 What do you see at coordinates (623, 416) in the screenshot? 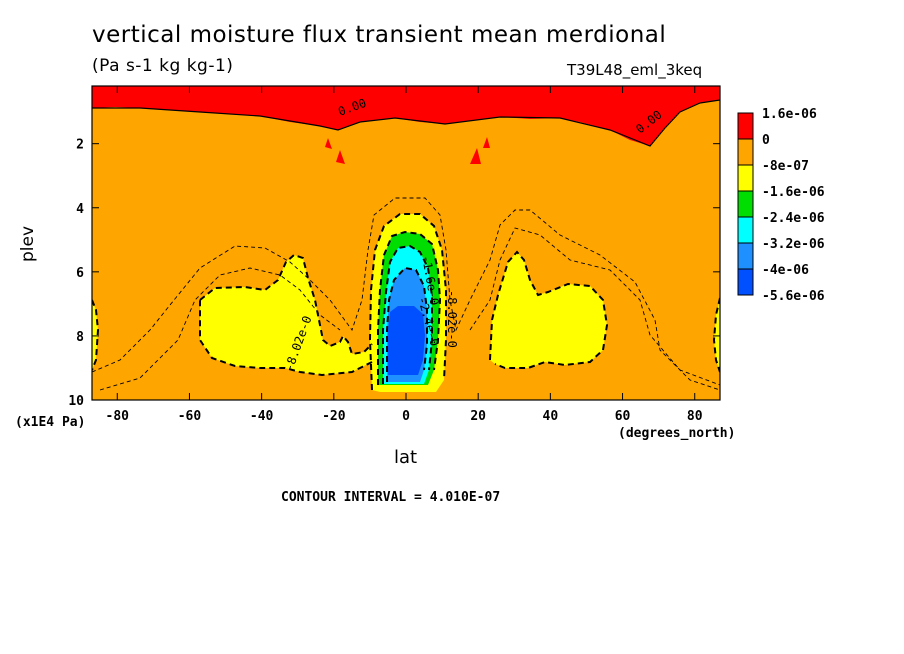
I see `x-tick-label: 60` at bounding box center [623, 416].